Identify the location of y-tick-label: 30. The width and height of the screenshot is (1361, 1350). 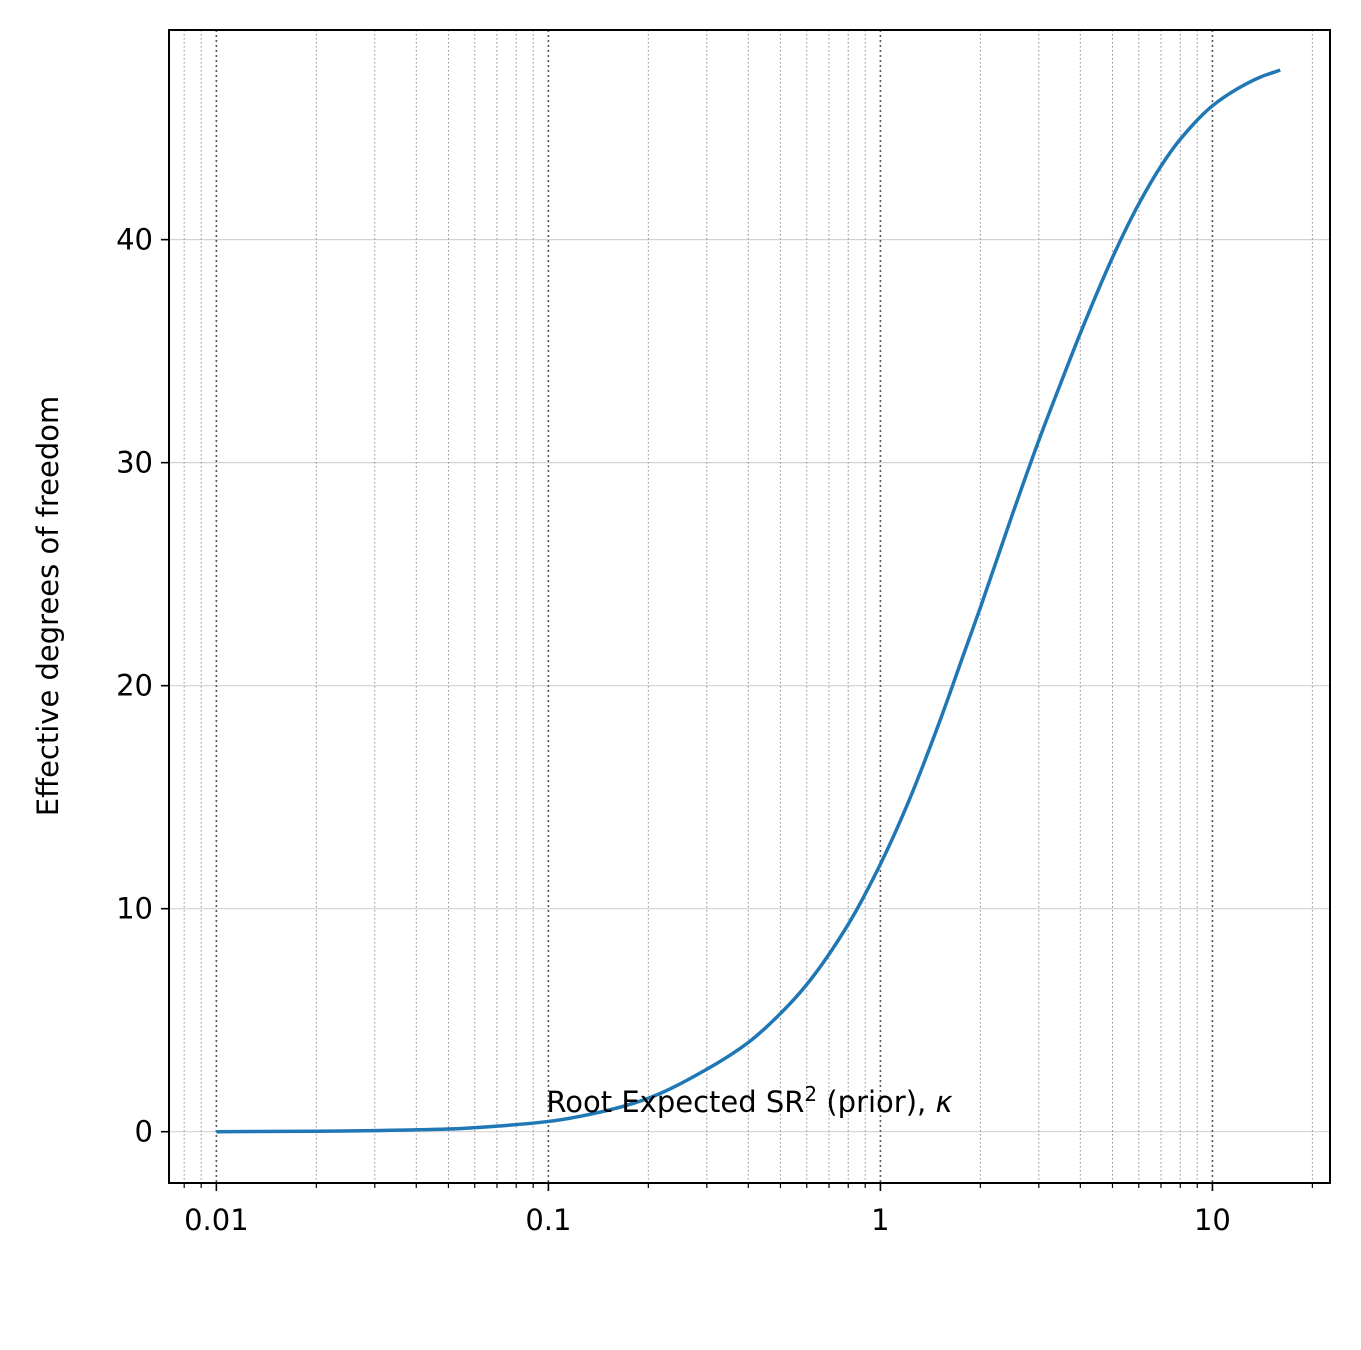
(134, 463).